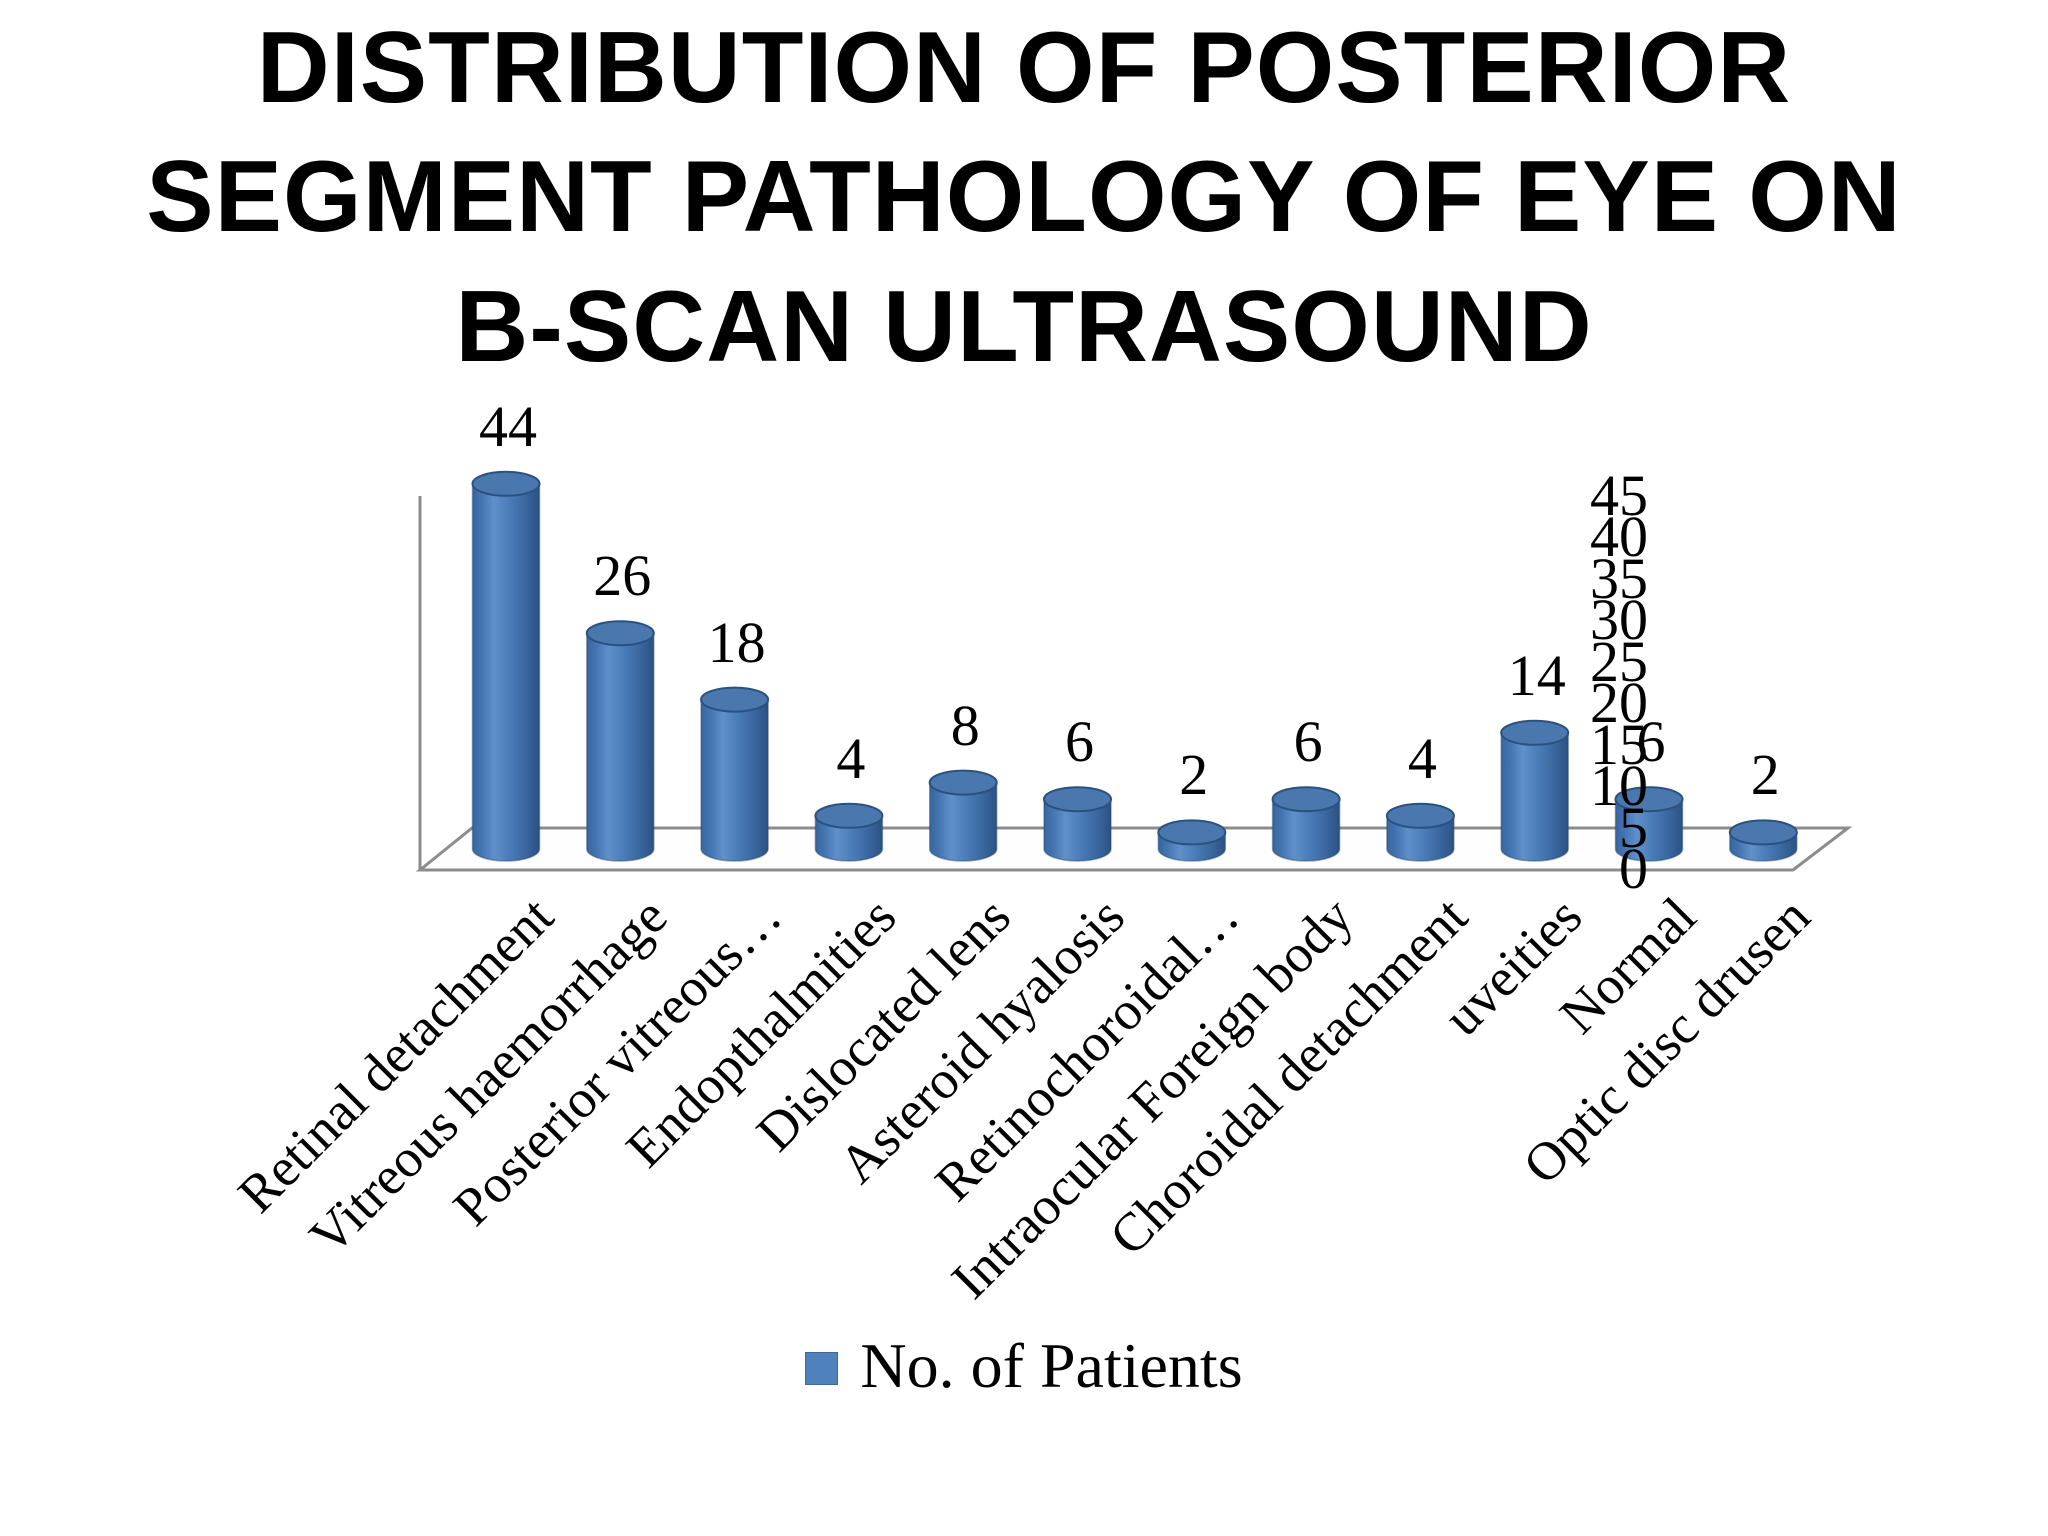 This screenshot has width=2048, height=1536. Describe the element at coordinates (1619, 495) in the screenshot. I see `y-axis-tick-label: 45` at that location.